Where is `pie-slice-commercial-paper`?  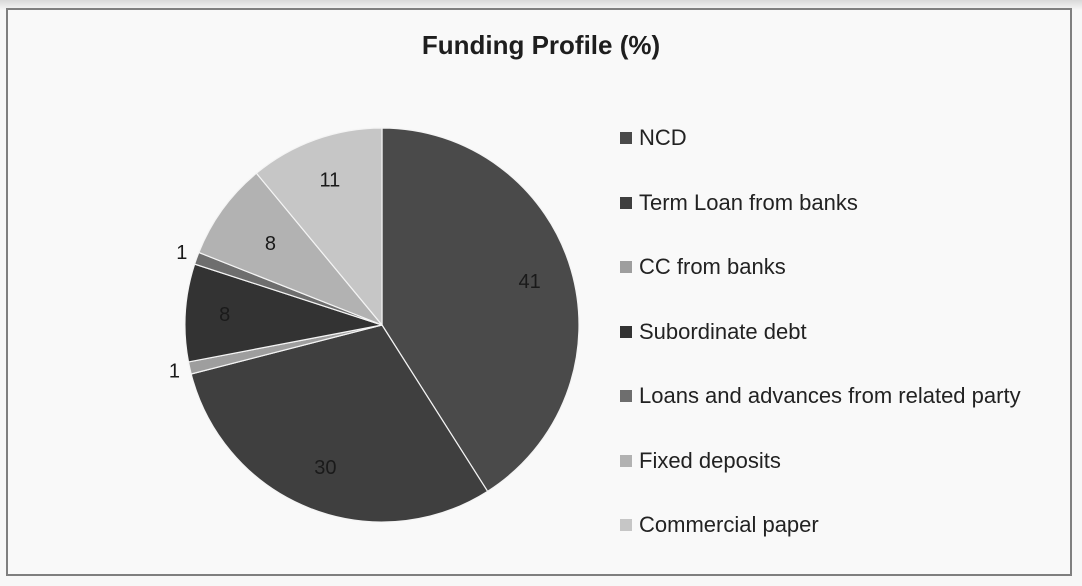
pie-slice-commercial-paper is located at coordinates (319, 227).